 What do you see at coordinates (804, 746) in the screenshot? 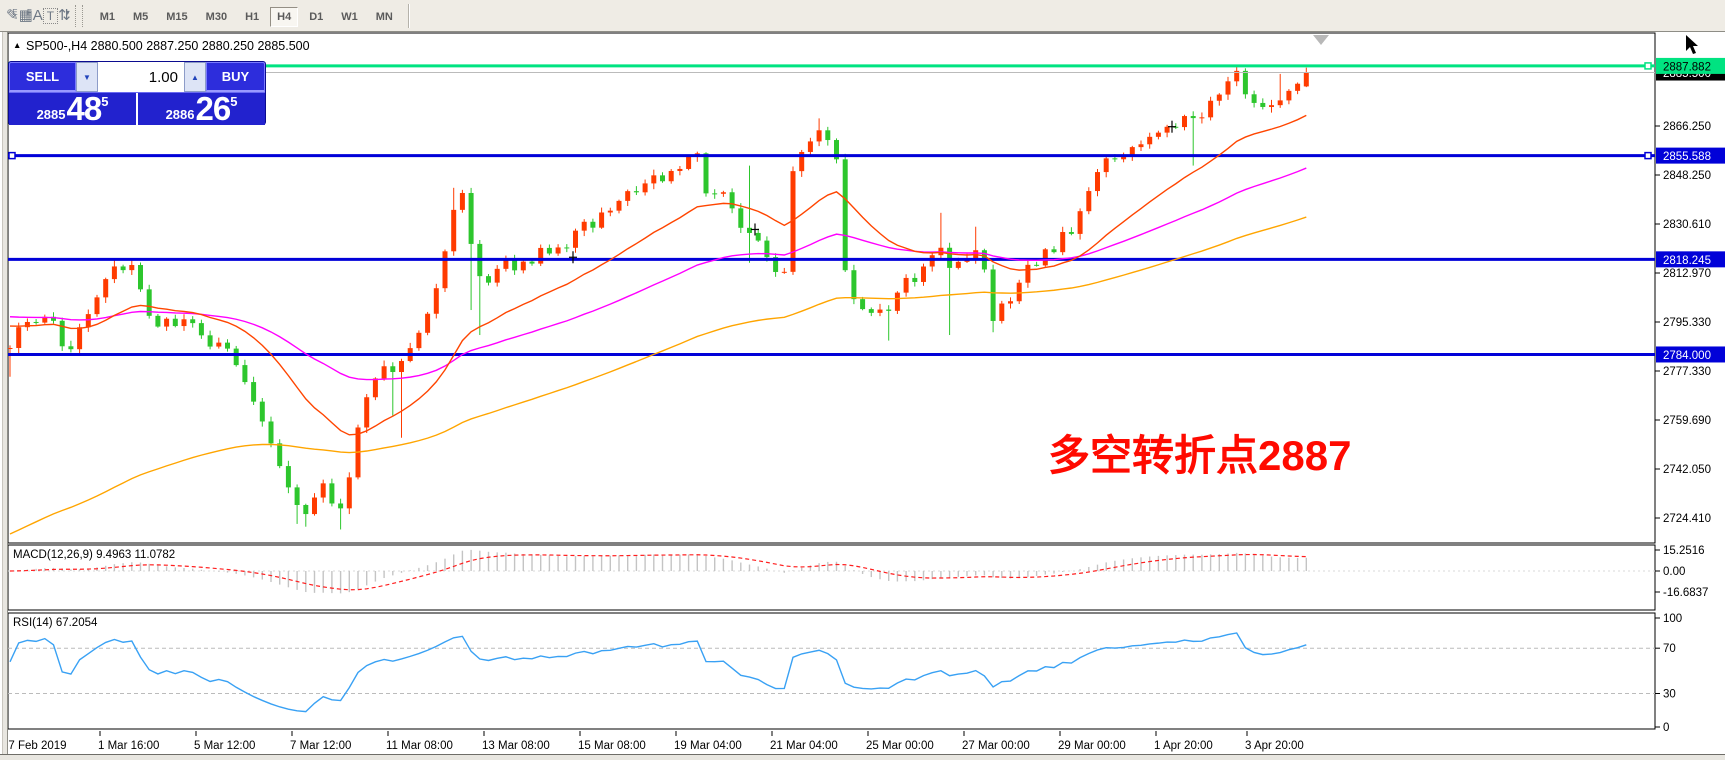
I see `time-tick-label: 21 Mar 04:00` at bounding box center [804, 746].